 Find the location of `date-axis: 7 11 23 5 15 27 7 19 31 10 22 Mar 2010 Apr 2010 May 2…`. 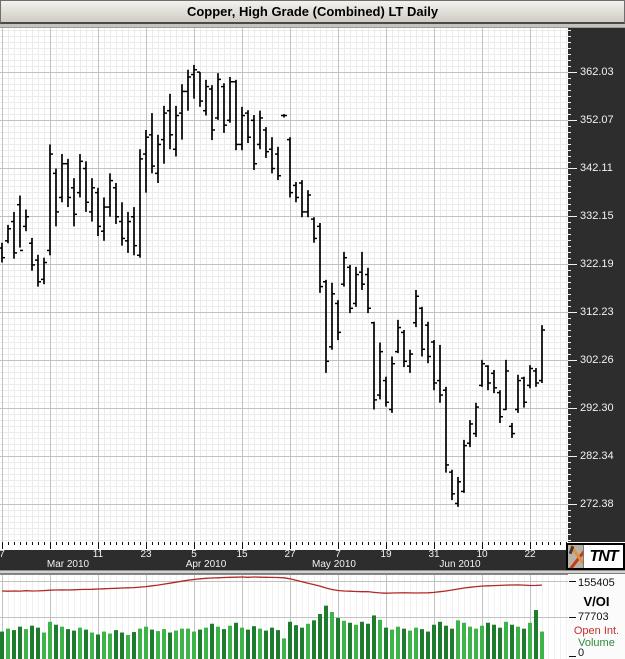

date-axis: 7 11 23 5 15 27 7 19 31 10 22 Mar 2010 Apr 2010 May 2… is located at coordinates (284, 560).